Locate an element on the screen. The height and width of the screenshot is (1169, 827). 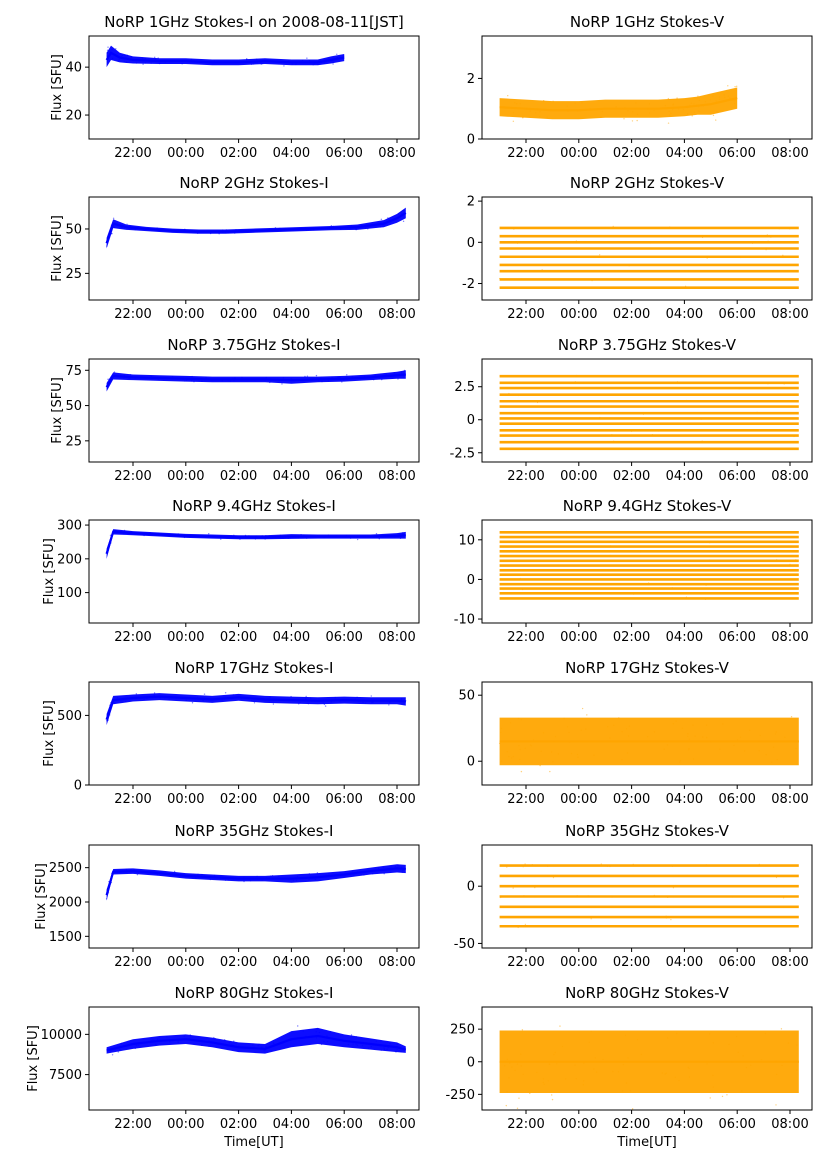
plot-area is located at coordinates (254, 896).